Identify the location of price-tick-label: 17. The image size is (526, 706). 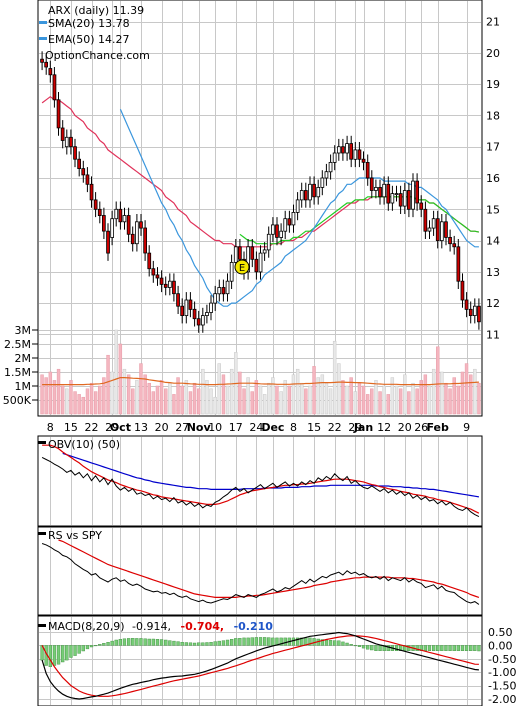
(493, 147).